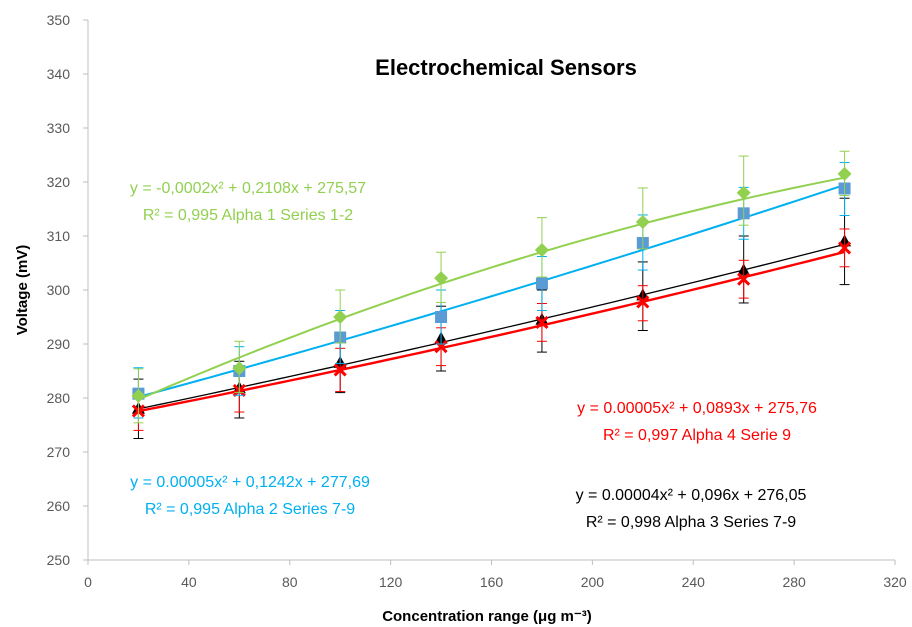  Describe the element at coordinates (895, 582) in the screenshot. I see `x-tick-label: 320` at that location.